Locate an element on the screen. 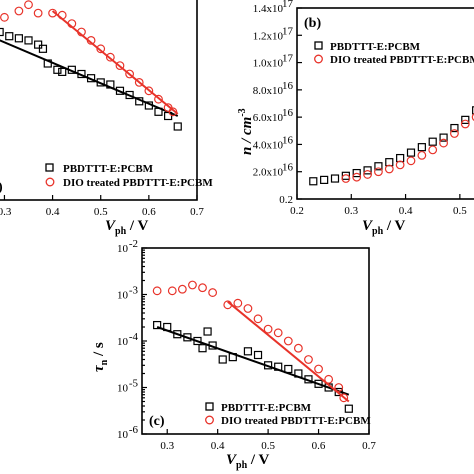 The image size is (474, 474). x-tick-label: 0.6 is located at coordinates (149, 212).